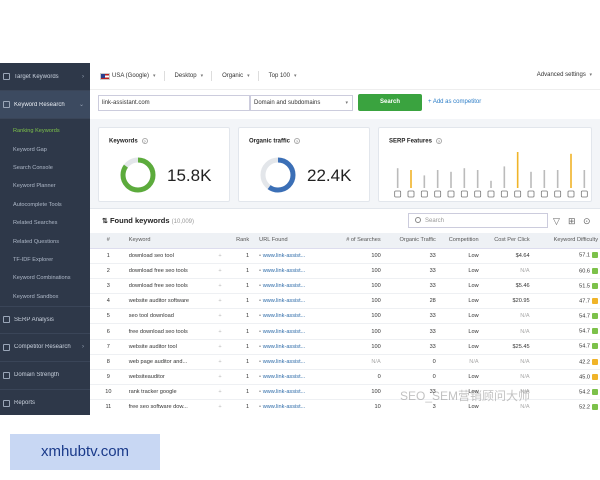 This screenshot has height=480, width=600. What do you see at coordinates (45, 402) in the screenshot?
I see `sidebar-item-reports: Reports` at bounding box center [45, 402].